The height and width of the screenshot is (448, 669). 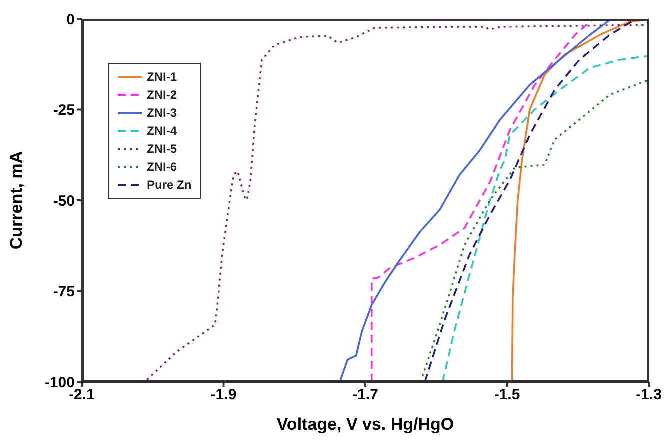 I want to click on y-tick-label: -50, so click(x=64, y=201).